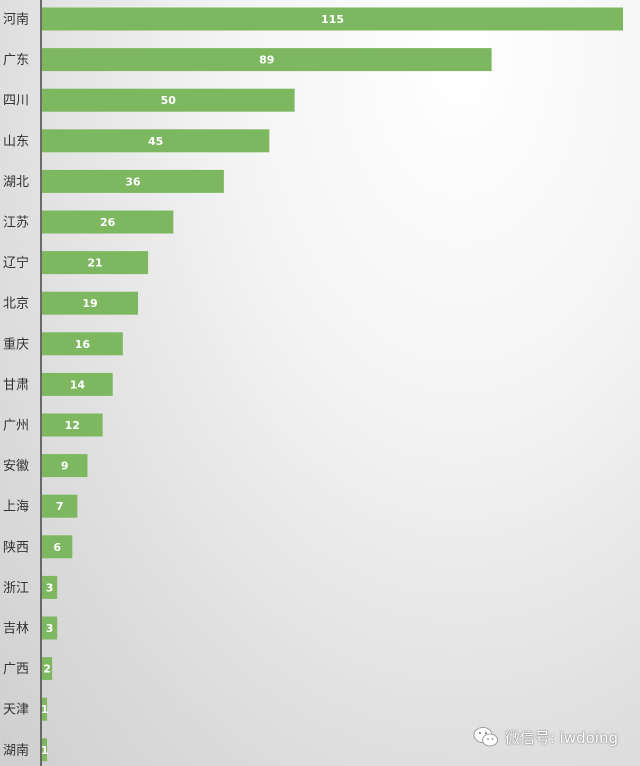 This screenshot has width=640, height=766. What do you see at coordinates (16, 426) in the screenshot?
I see `category-label: 广州` at bounding box center [16, 426].